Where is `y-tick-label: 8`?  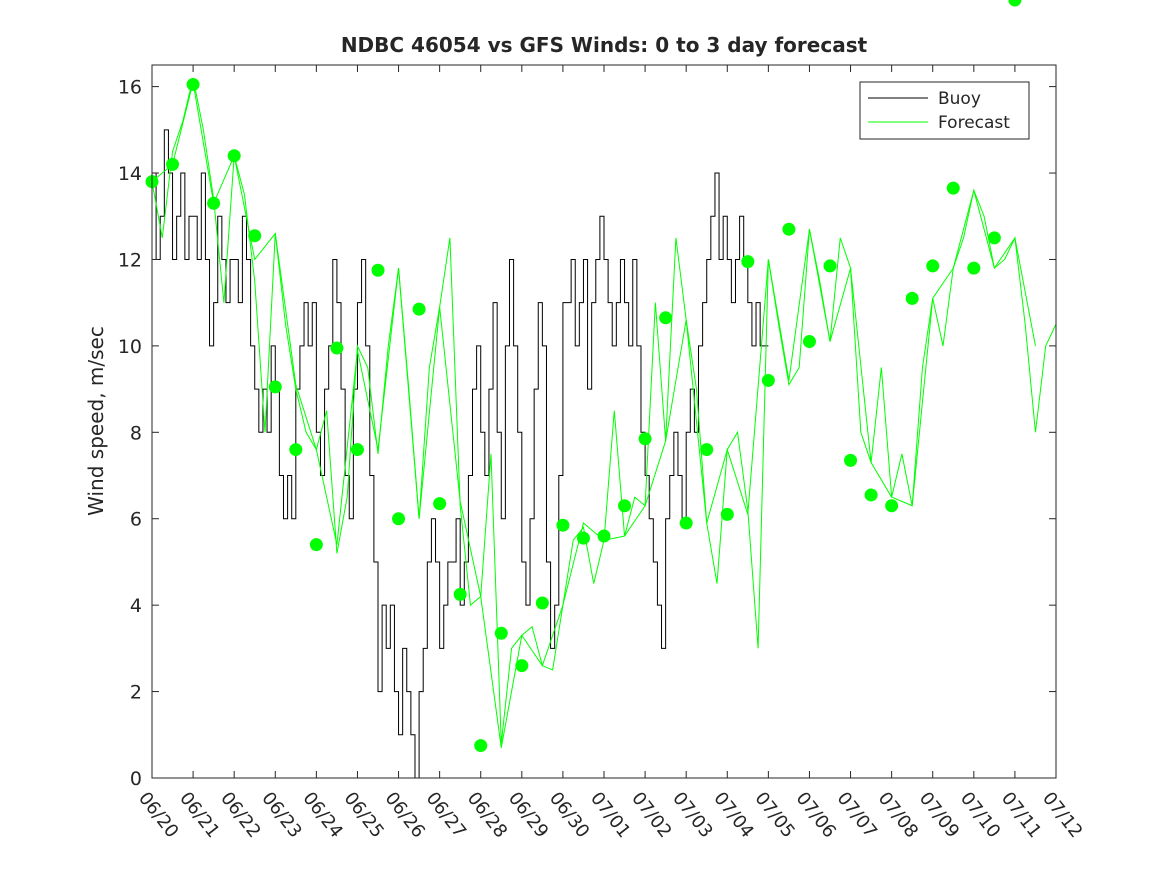
y-tick-label: 8 is located at coordinates (136, 433).